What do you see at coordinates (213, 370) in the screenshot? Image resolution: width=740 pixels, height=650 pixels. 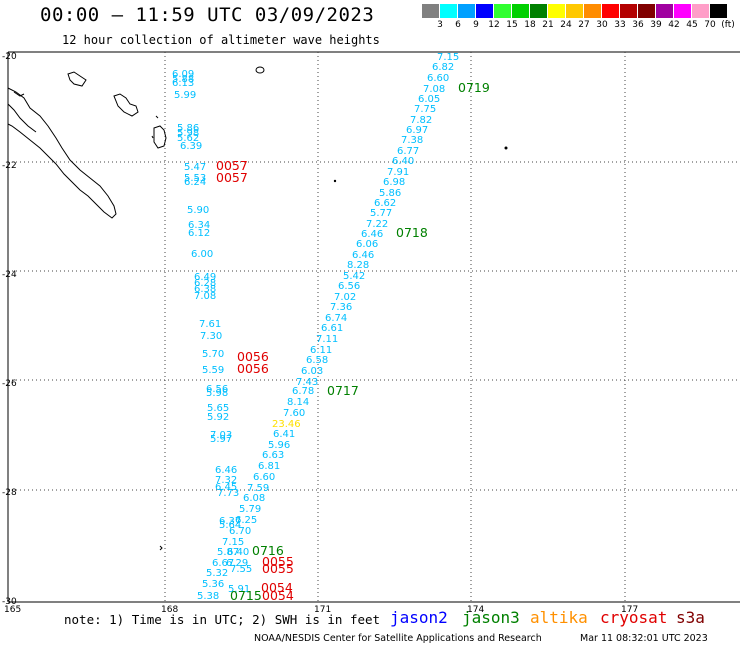 I see `wave-height-value: 5.59` at bounding box center [213, 370].